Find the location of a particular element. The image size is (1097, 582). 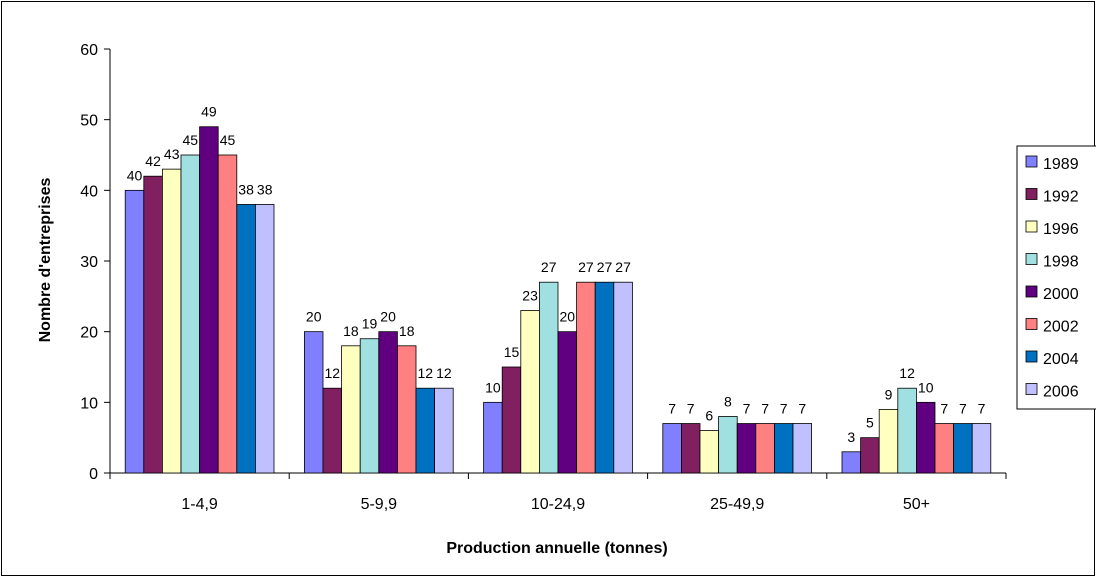

x-axis-title: Production annuelle (tonnes) is located at coordinates (556, 548).